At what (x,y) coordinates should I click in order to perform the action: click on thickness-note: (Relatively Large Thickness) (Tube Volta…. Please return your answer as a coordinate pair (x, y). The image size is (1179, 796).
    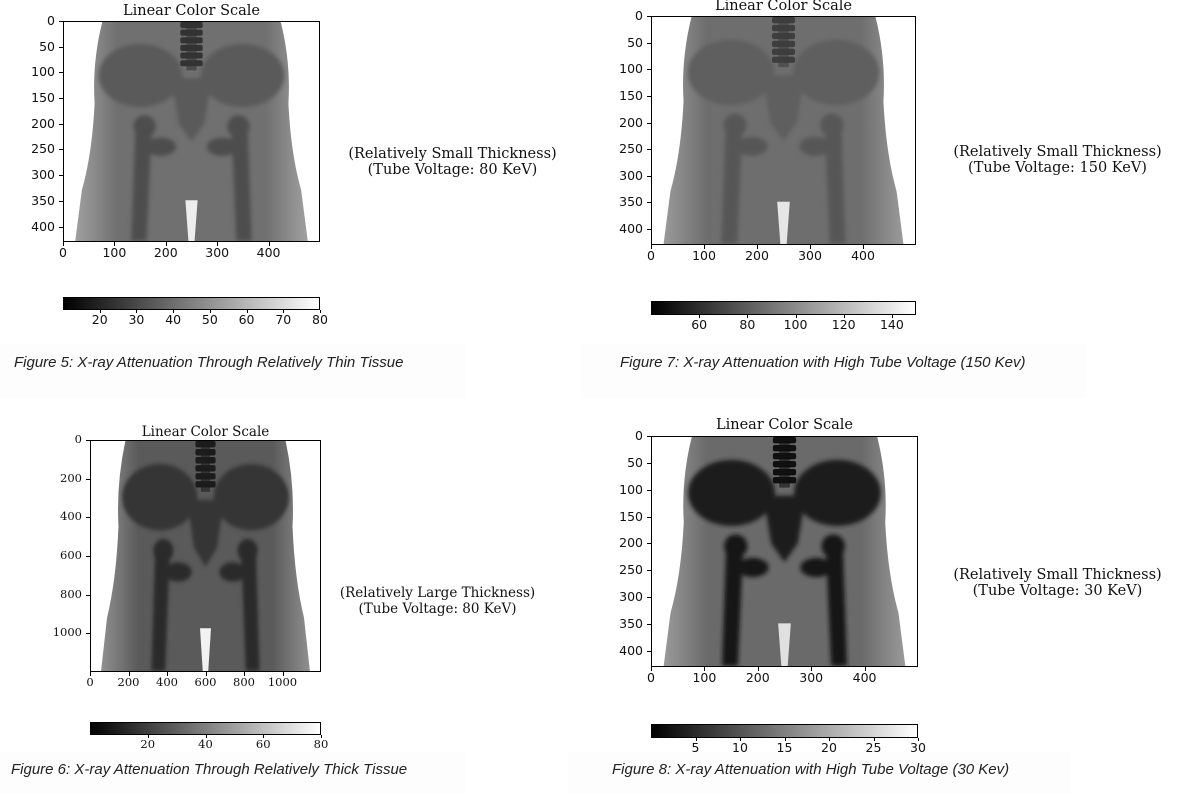
    Looking at the image, I should click on (437, 601).